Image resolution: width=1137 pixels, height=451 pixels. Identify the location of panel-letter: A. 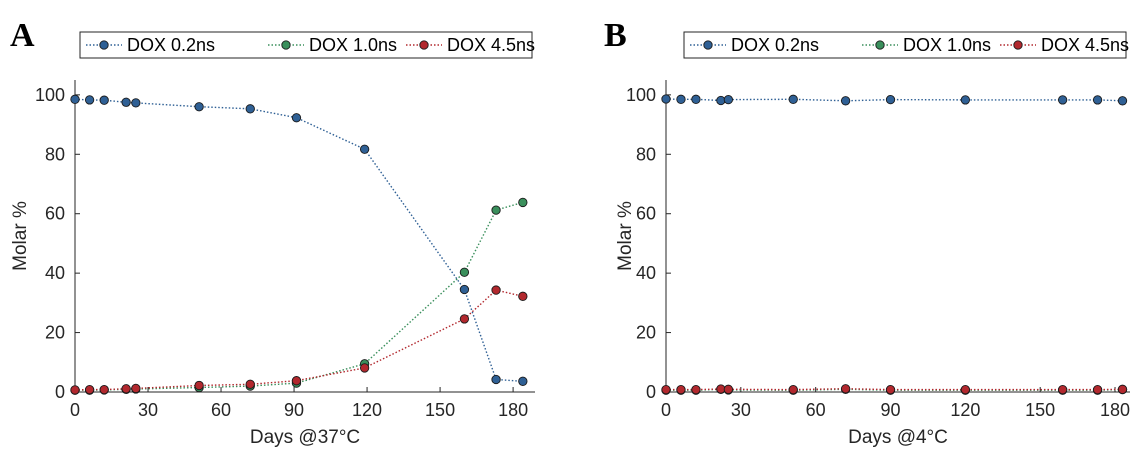
(22, 35).